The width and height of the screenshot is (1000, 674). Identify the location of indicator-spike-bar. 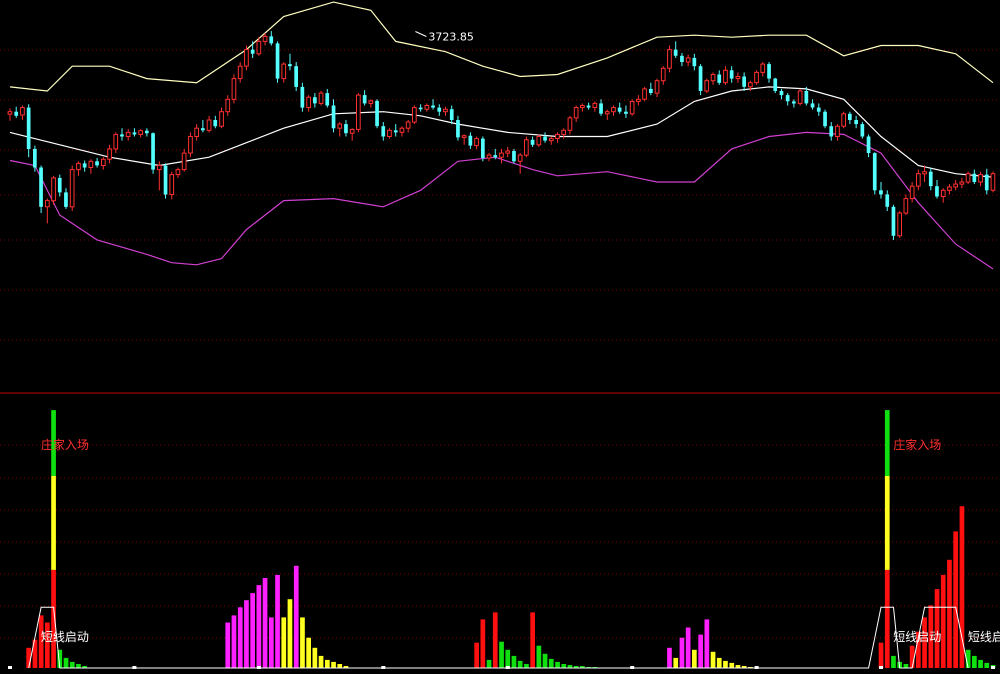
(887, 539).